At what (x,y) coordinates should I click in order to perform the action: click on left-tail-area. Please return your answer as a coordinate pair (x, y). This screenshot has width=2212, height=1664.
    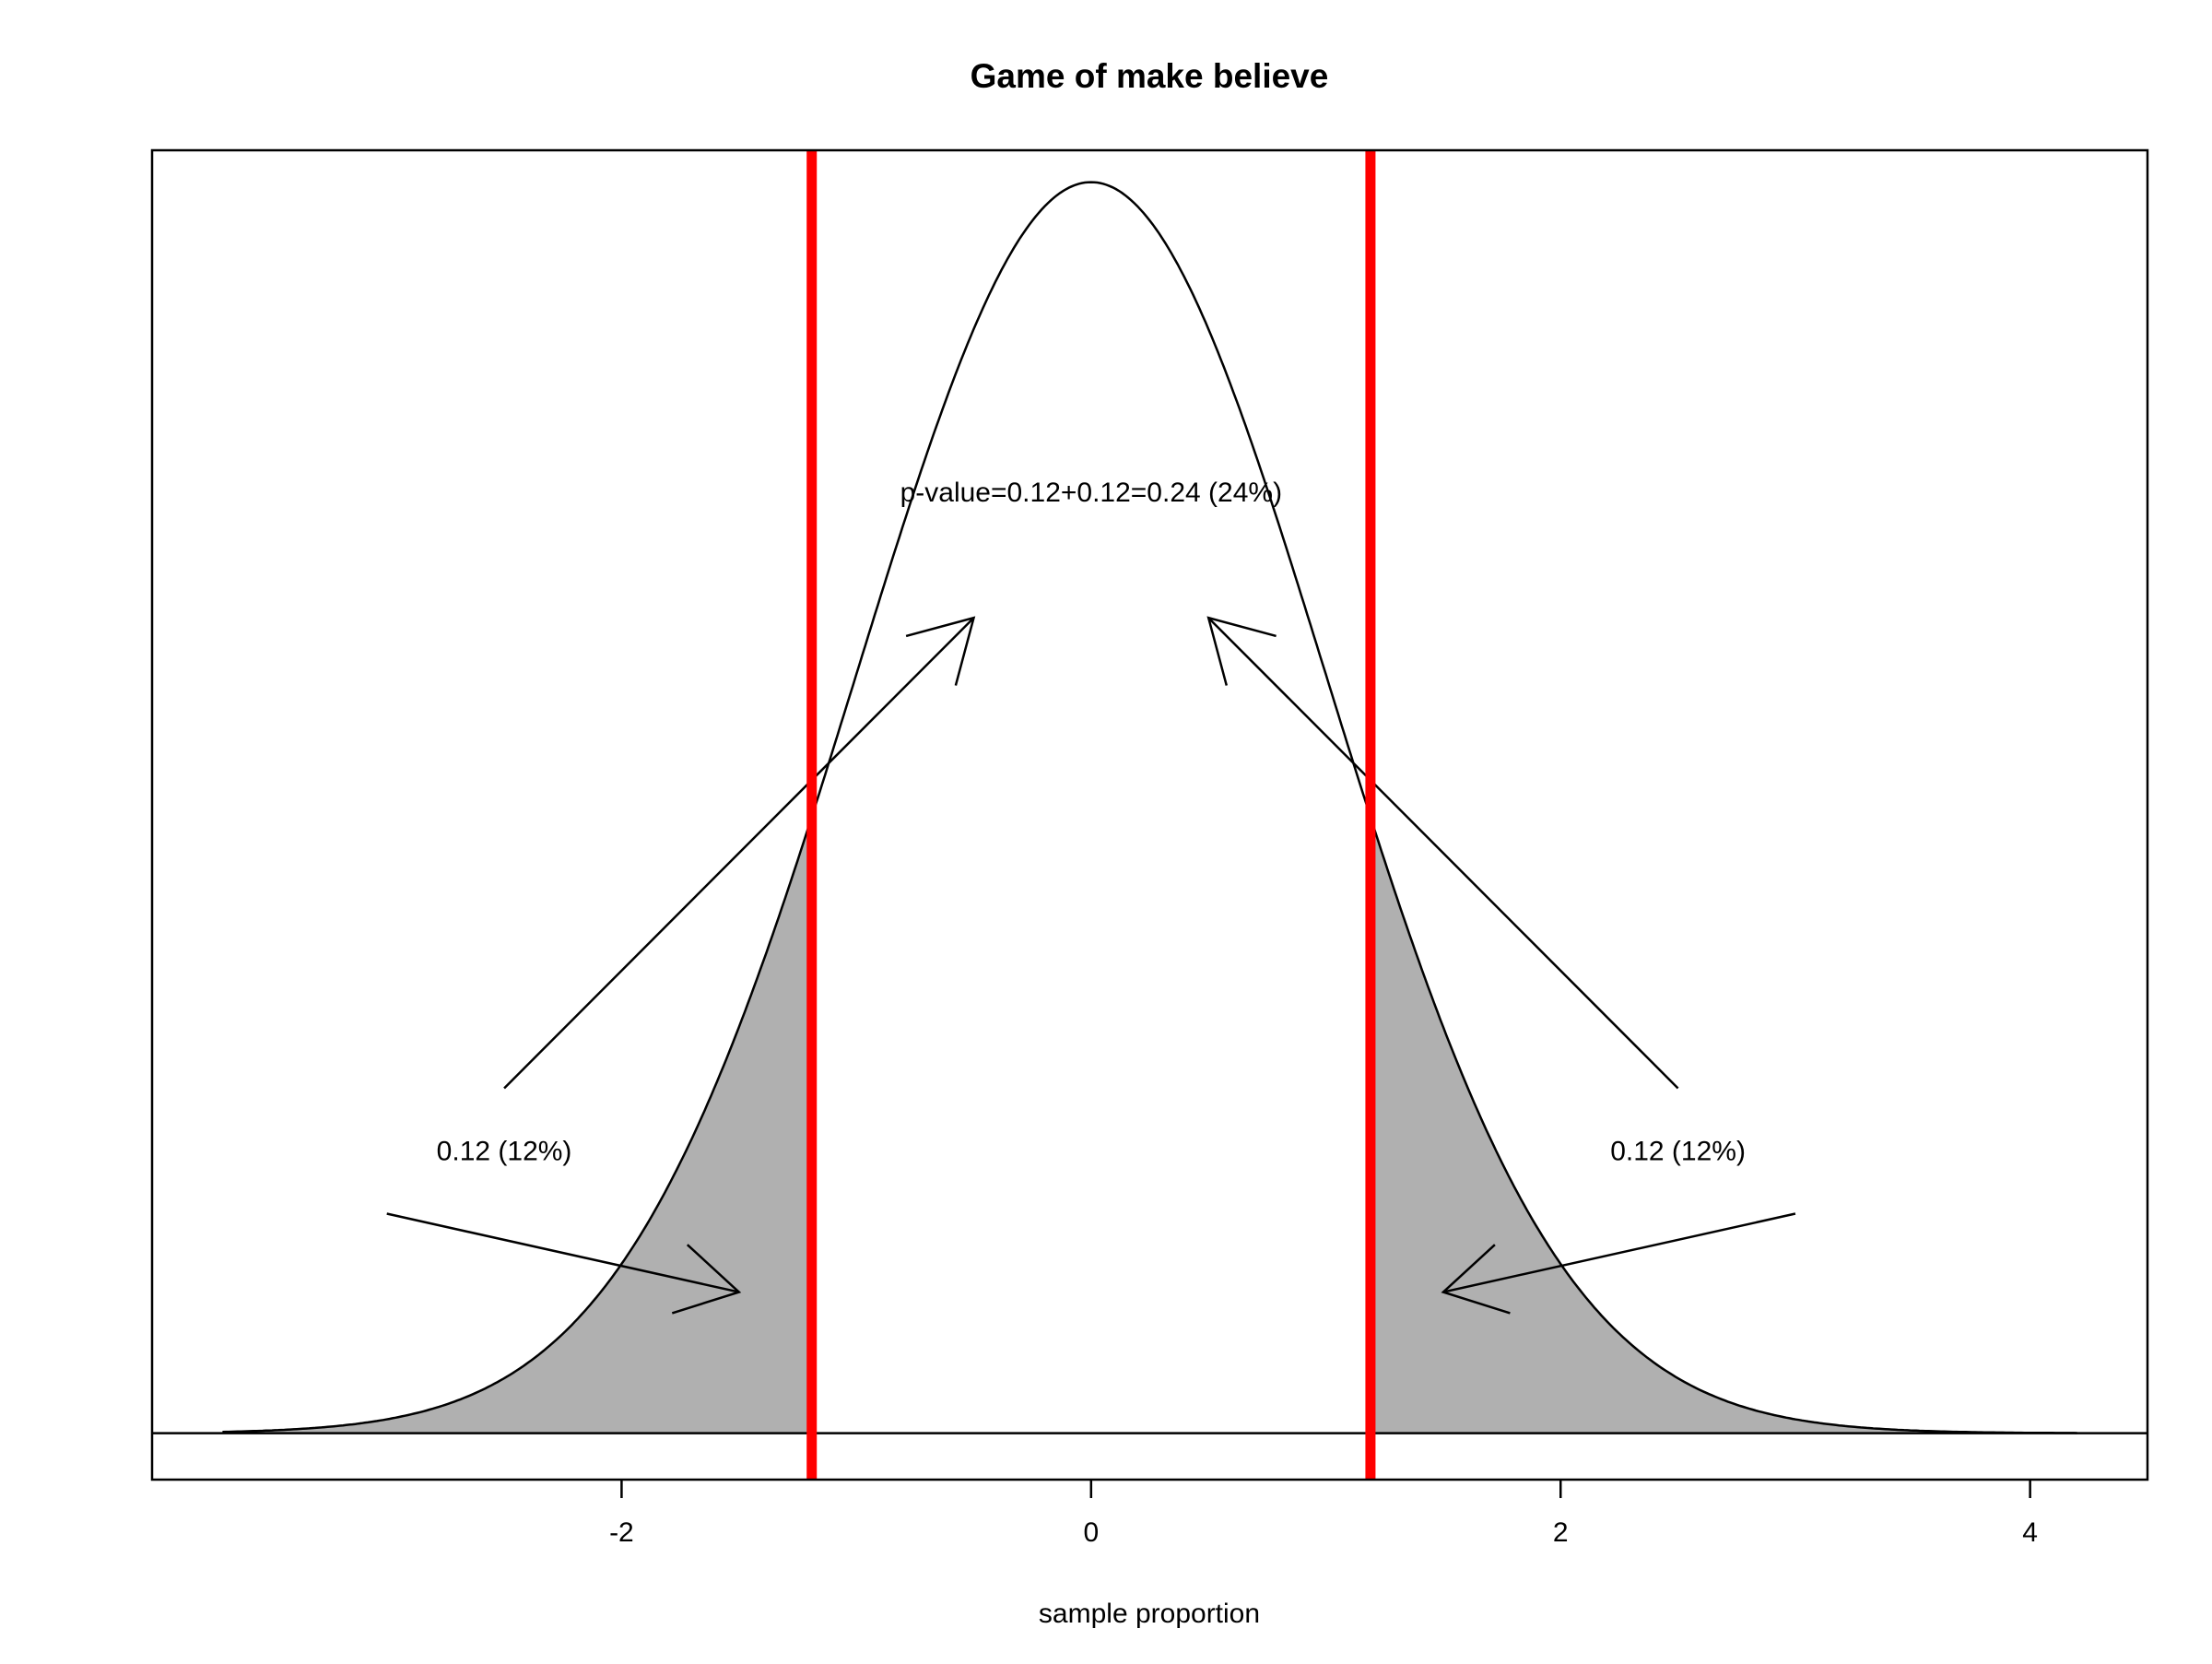
    Looking at the image, I should click on (517, 1125).